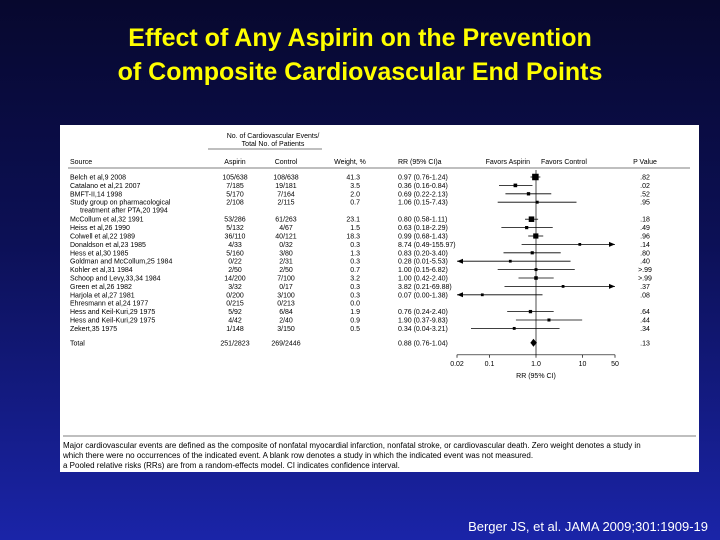  What do you see at coordinates (645, 321) in the screenshot?
I see `p-value-16: .44` at bounding box center [645, 321].